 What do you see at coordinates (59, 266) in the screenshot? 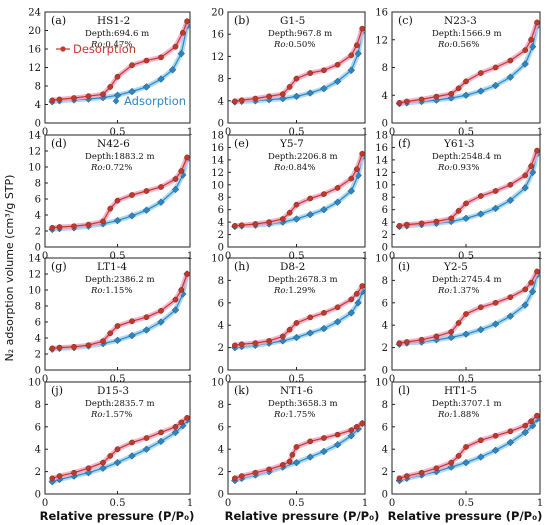
I see `panel-letter: (g)` at bounding box center [59, 266].